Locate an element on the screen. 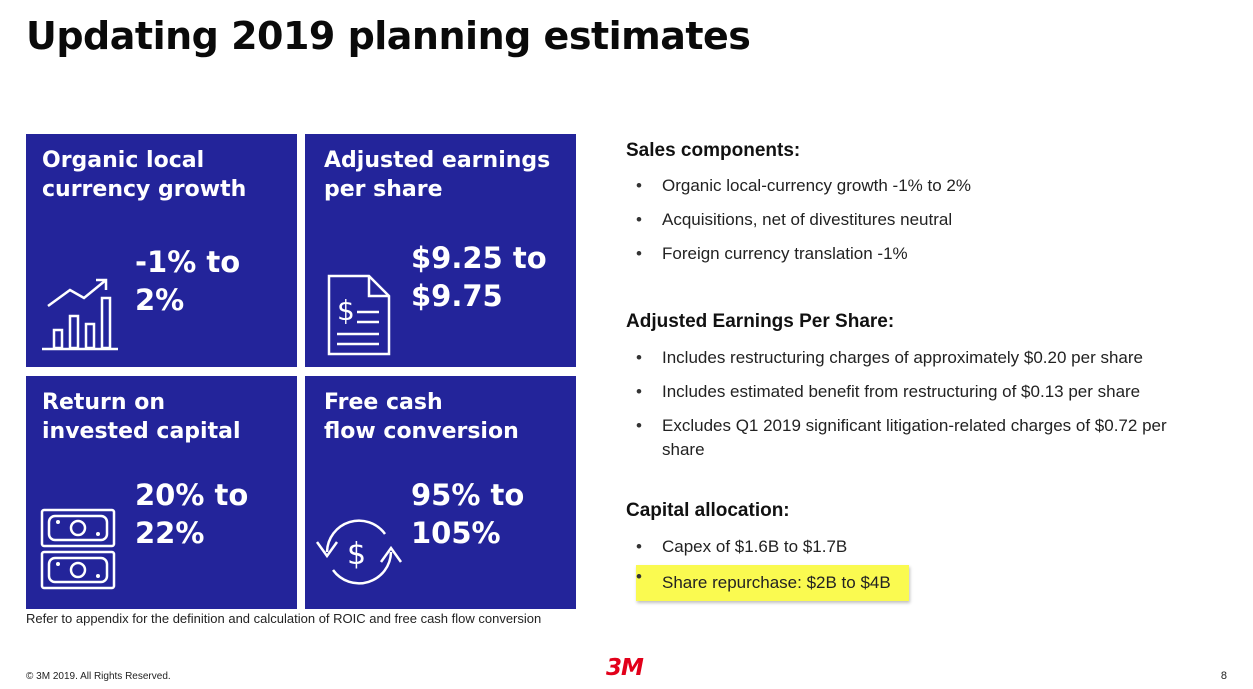  dollar-document-icon: $ is located at coordinates (359, 315).